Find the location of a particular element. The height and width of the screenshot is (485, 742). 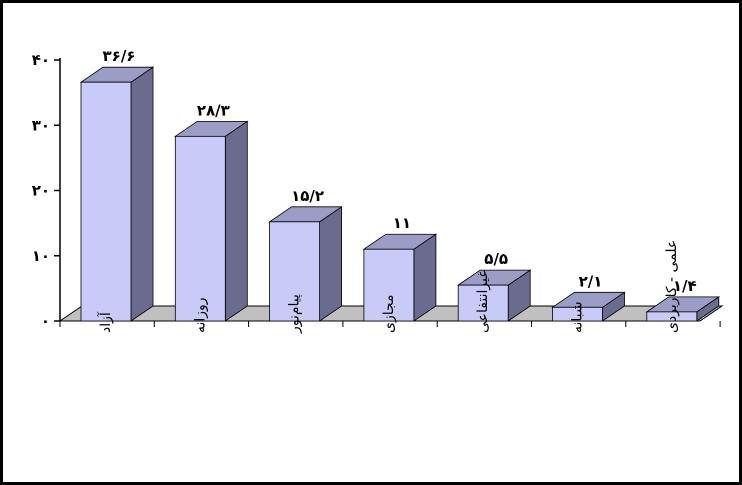

category-label: روزانه is located at coordinates (200, 315).